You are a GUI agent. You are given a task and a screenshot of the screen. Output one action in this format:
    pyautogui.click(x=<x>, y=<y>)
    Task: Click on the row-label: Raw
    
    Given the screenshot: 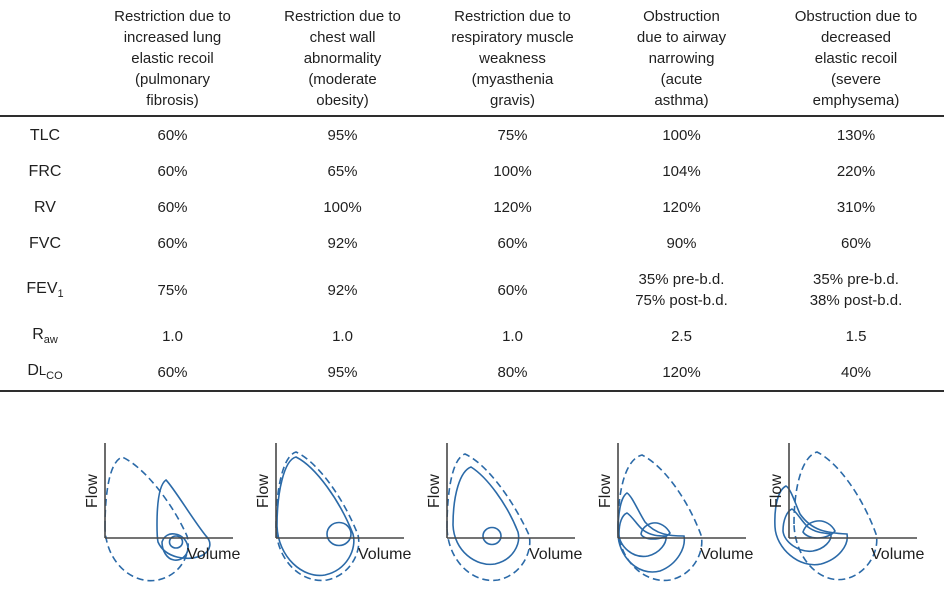 What is the action you would take?
    pyautogui.click(x=45, y=336)
    